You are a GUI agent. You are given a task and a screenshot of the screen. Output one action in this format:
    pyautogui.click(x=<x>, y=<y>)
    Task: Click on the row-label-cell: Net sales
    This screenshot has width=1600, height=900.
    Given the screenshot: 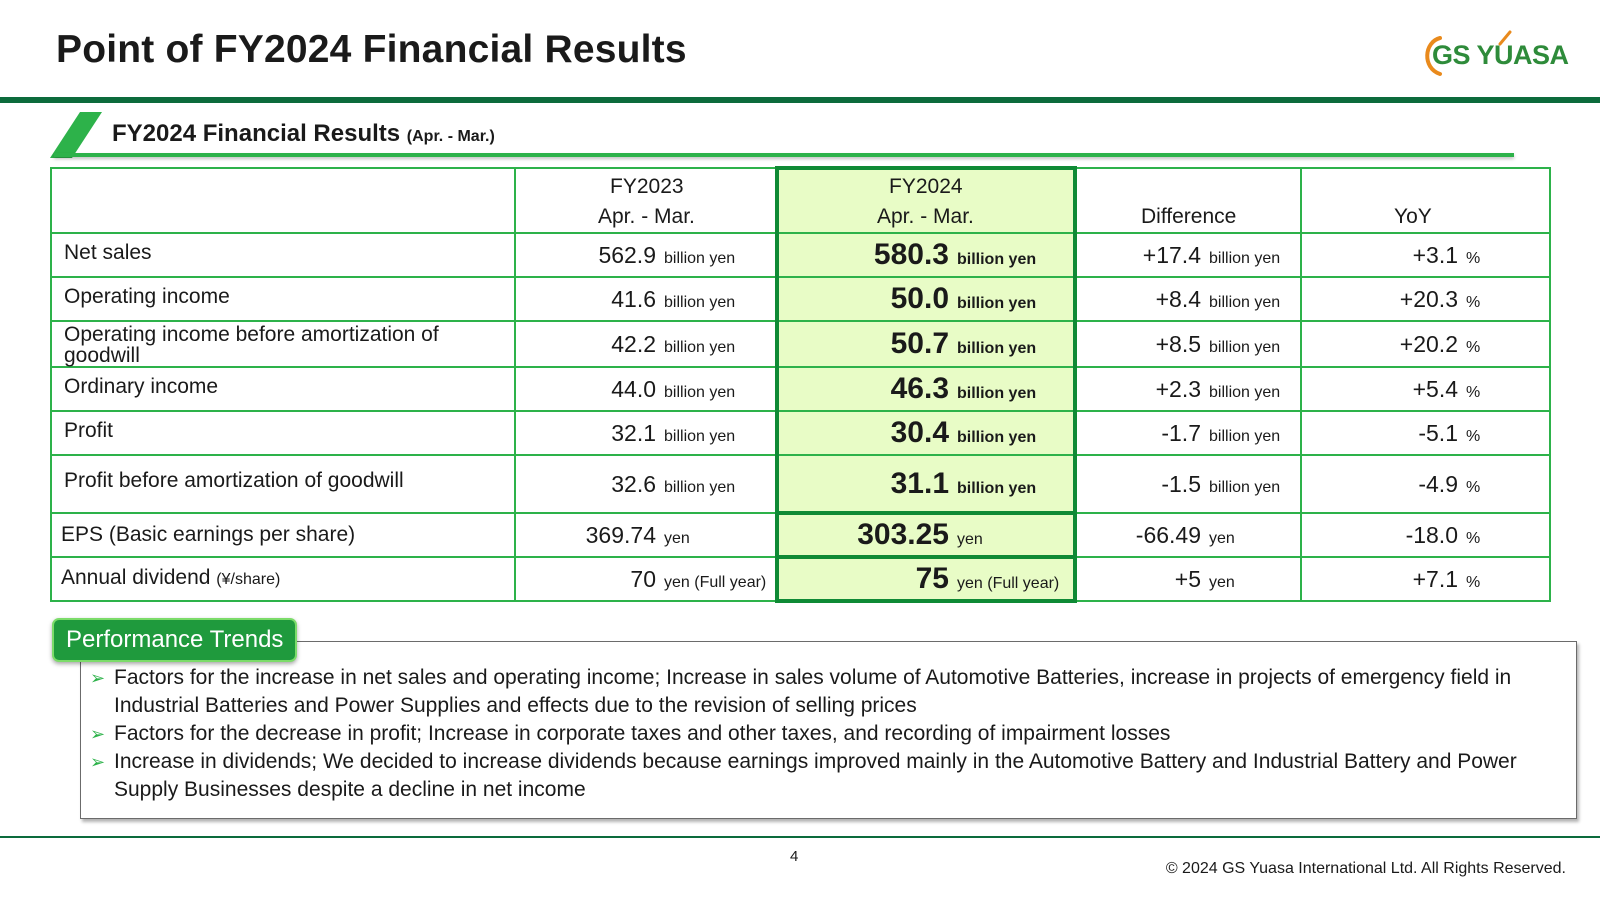 What is the action you would take?
    pyautogui.click(x=283, y=255)
    